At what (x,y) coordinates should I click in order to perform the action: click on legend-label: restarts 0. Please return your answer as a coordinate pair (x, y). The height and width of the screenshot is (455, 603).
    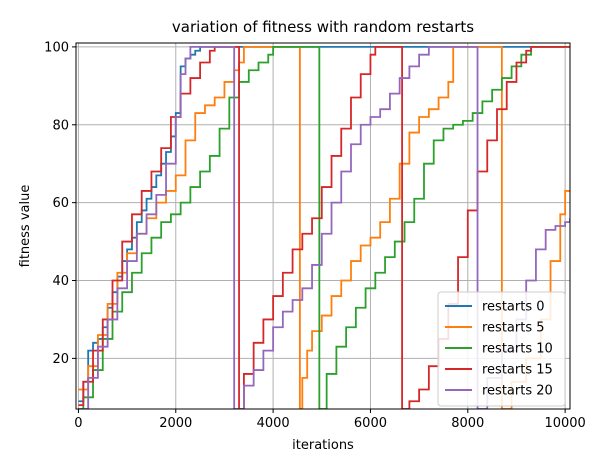
    Looking at the image, I should click on (513, 307).